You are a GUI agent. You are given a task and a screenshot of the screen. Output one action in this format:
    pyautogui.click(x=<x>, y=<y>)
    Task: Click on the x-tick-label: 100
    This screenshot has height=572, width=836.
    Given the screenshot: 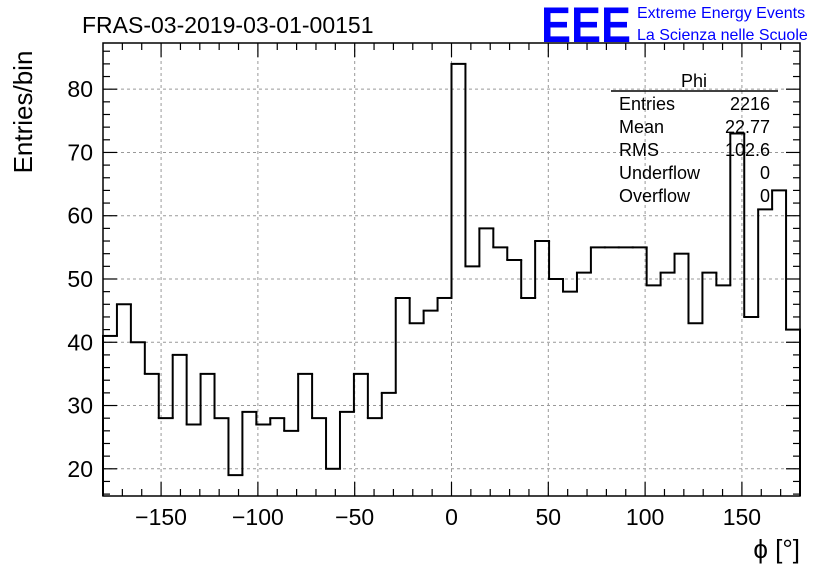 What is the action you would take?
    pyautogui.click(x=645, y=517)
    